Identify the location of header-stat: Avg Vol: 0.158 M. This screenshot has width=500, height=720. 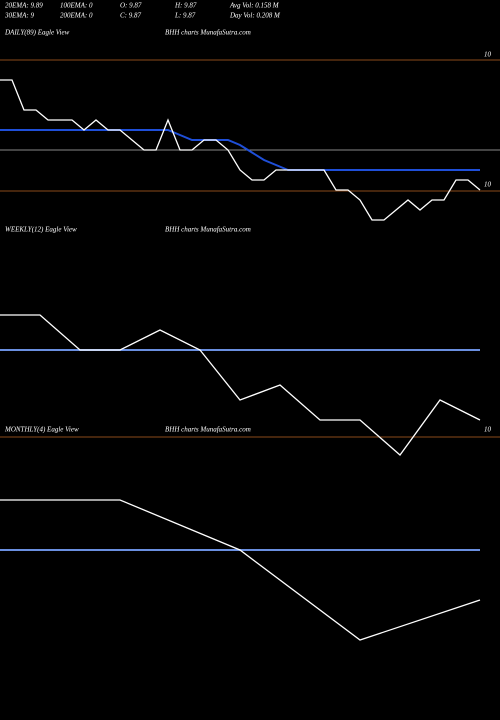
(254, 6).